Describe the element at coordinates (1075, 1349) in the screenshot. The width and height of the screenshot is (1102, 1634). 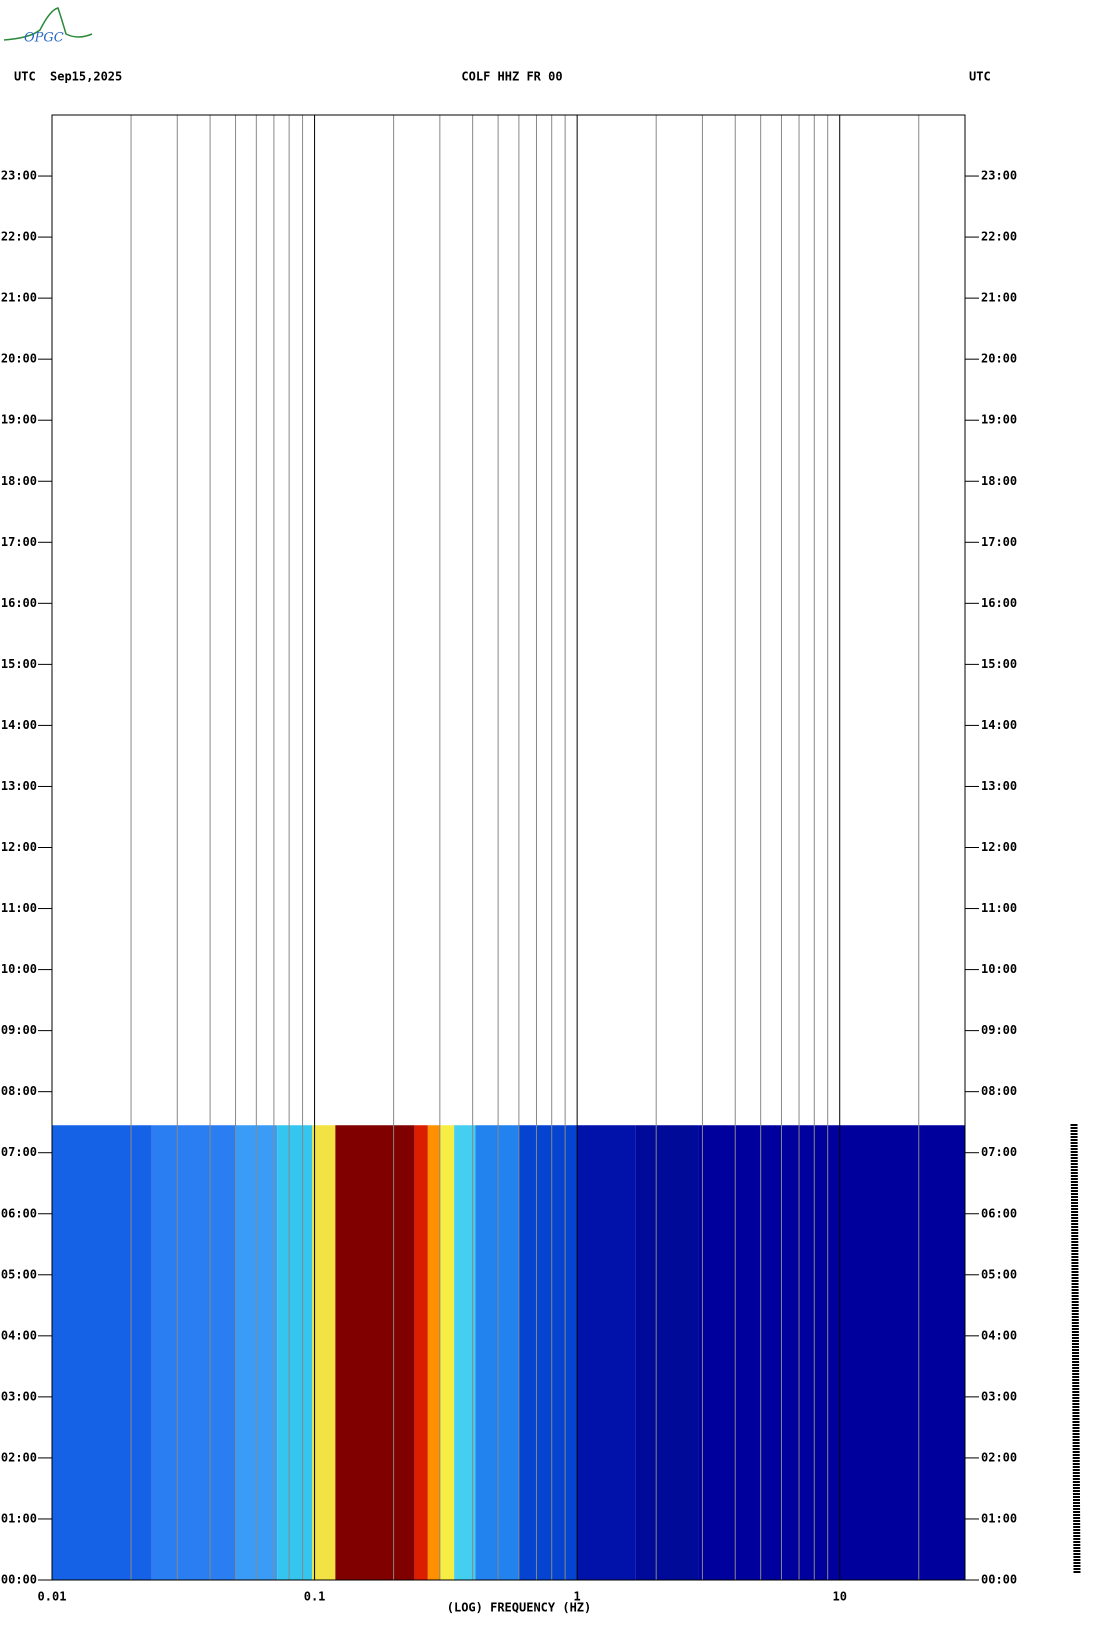
I see `trace` at that location.